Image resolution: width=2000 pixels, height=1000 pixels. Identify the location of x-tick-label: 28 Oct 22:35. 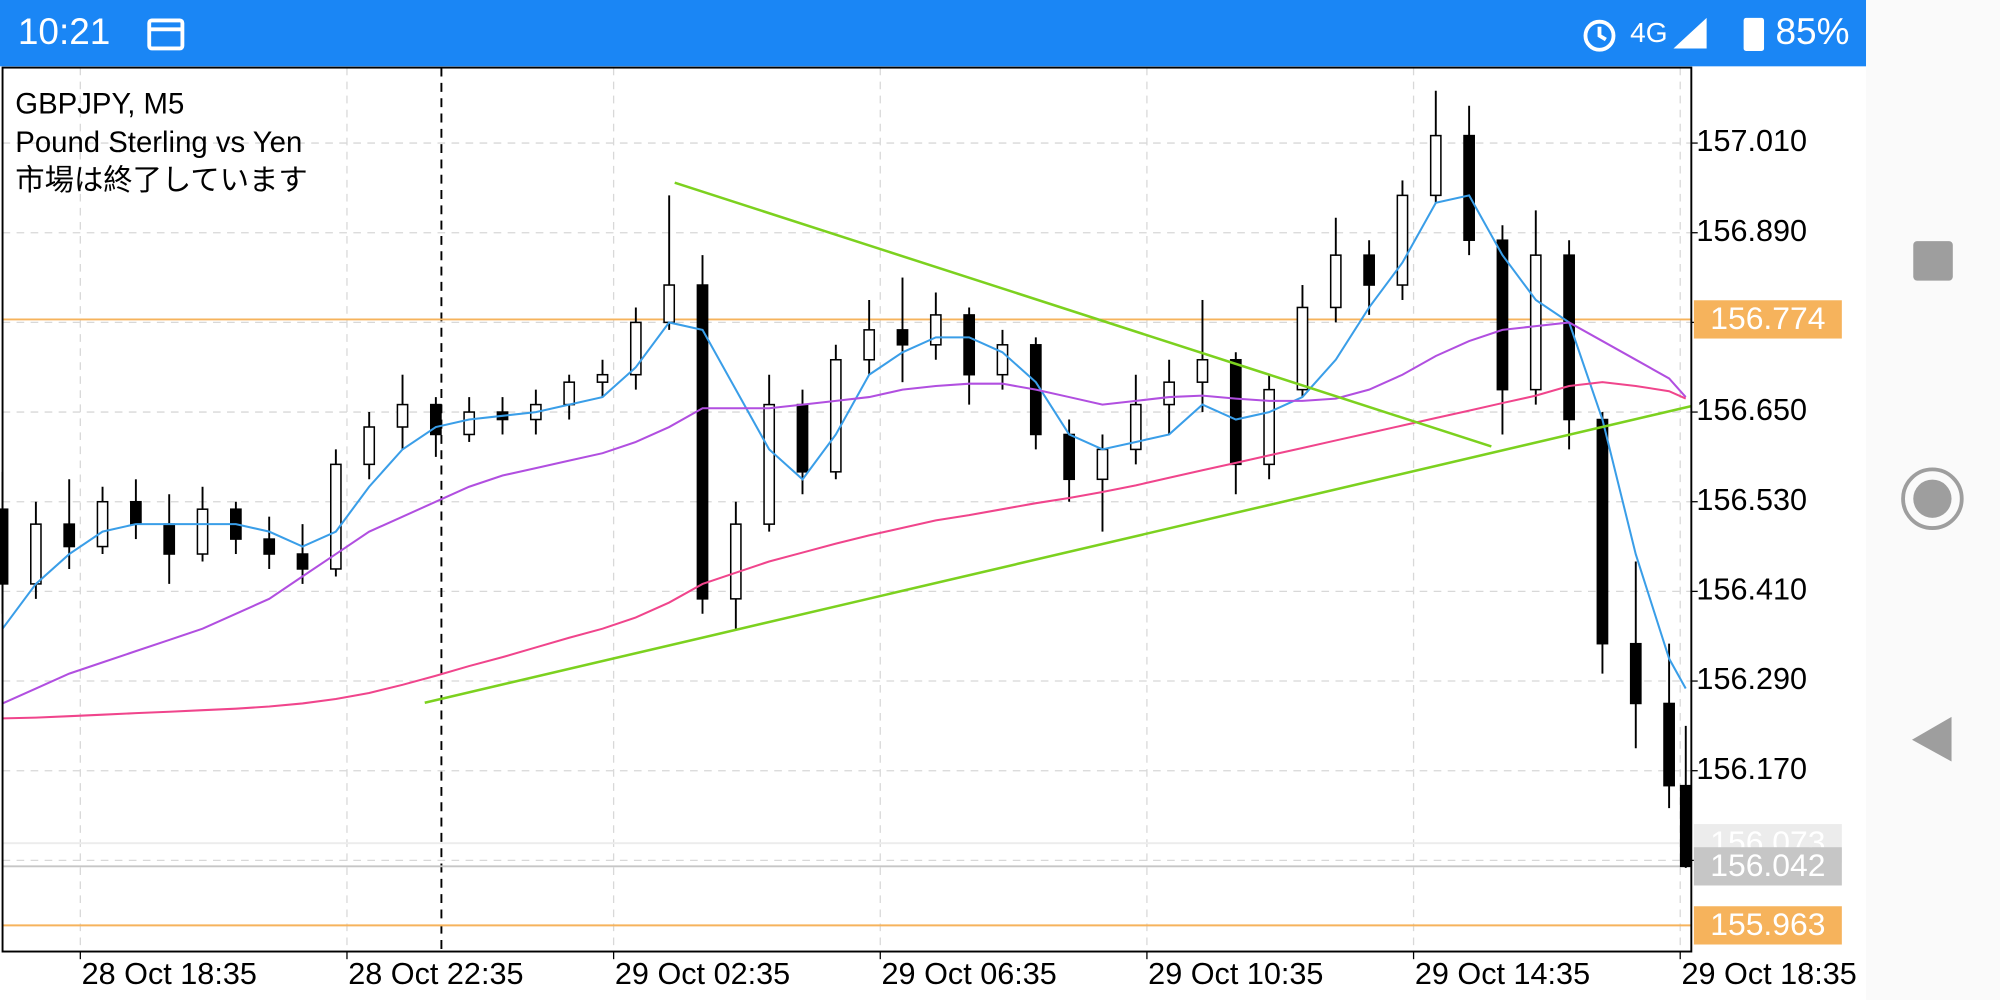
(435, 974).